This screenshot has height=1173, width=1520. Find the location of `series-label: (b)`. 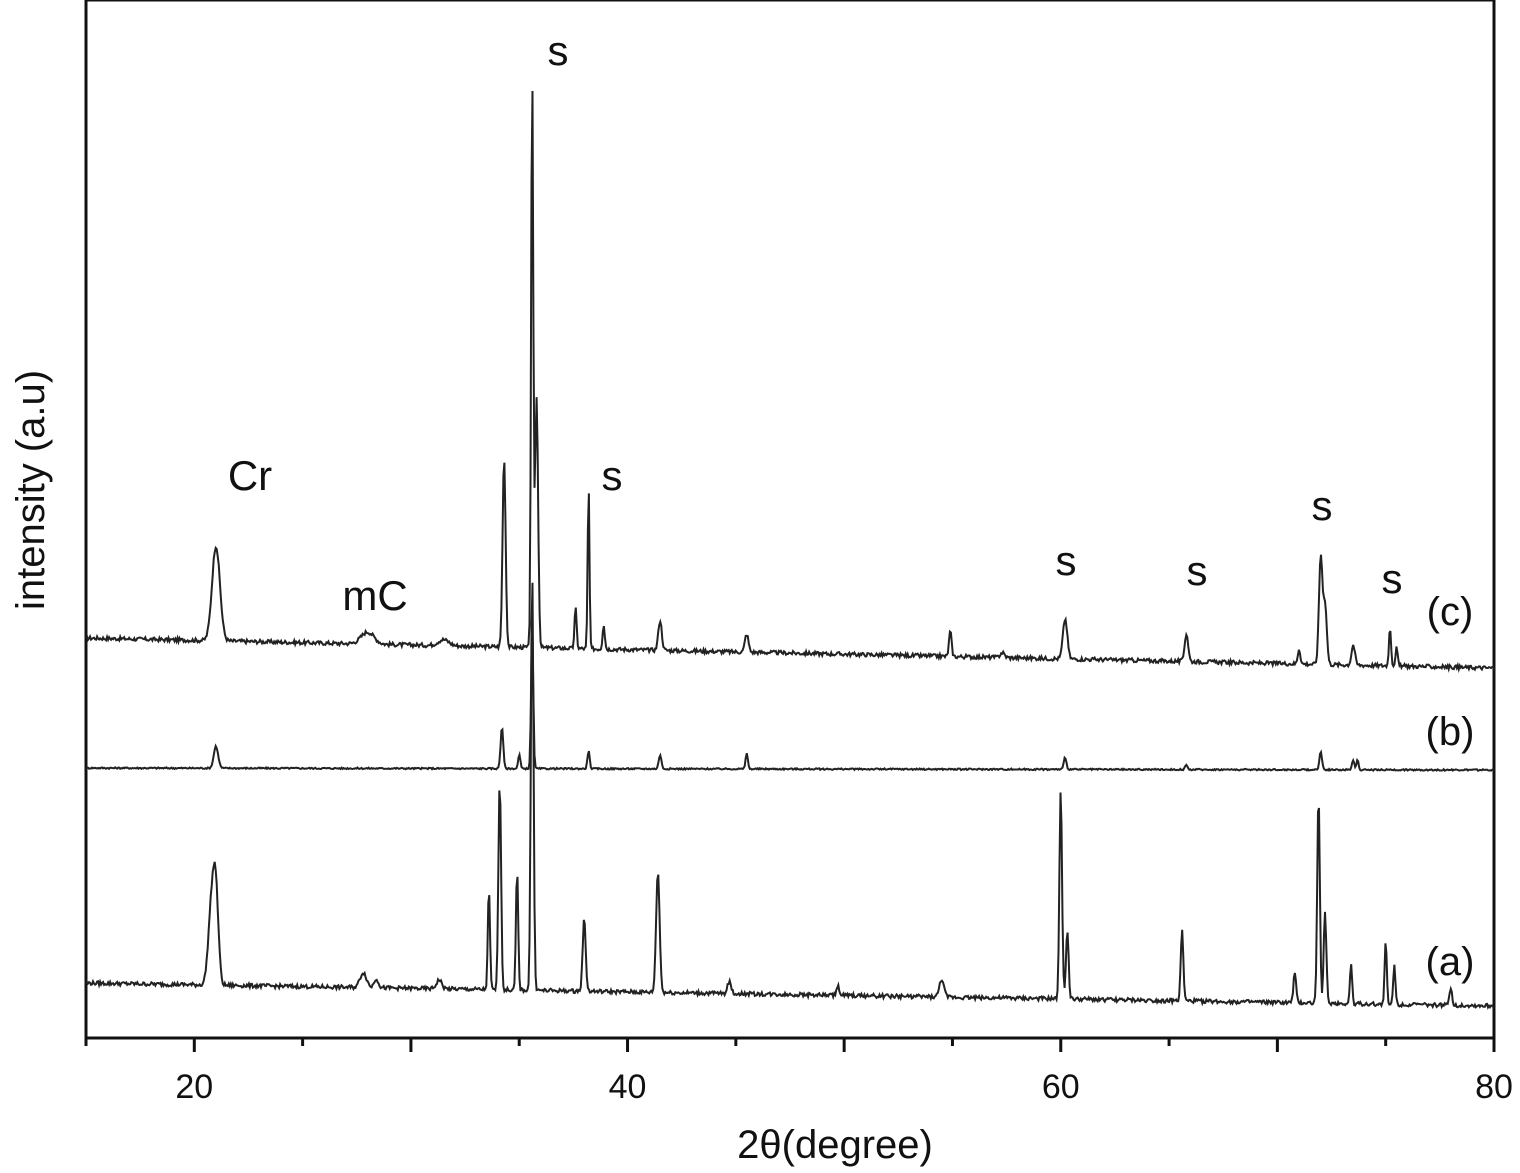

series-label: (b) is located at coordinates (1450, 732).